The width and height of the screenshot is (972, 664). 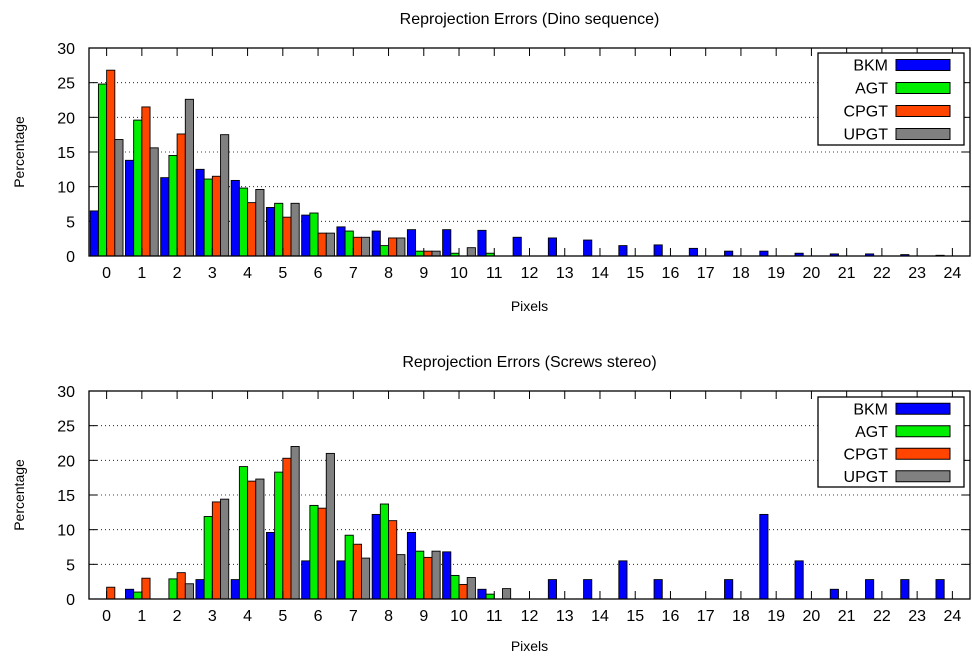 What do you see at coordinates (529, 646) in the screenshot?
I see `x-axis-label: Pixels` at bounding box center [529, 646].